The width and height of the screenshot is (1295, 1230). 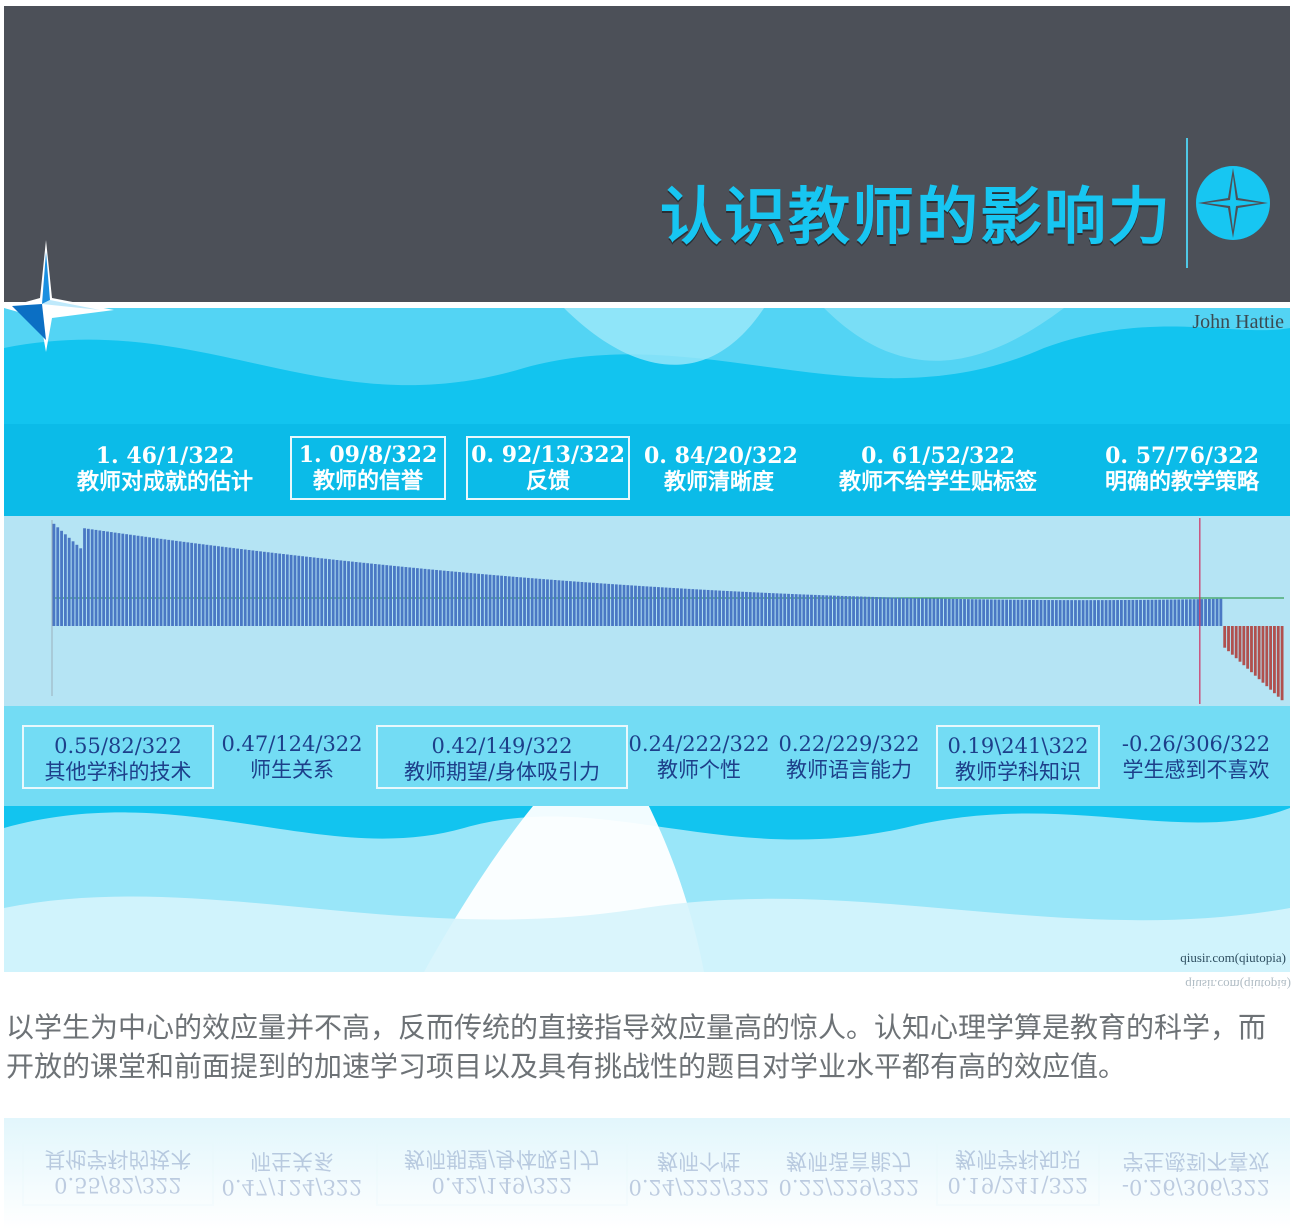 What do you see at coordinates (938, 471) in the screenshot?
I see `top-stat-card: 0. 61/52/322 教师不给学生贴标签` at bounding box center [938, 471].